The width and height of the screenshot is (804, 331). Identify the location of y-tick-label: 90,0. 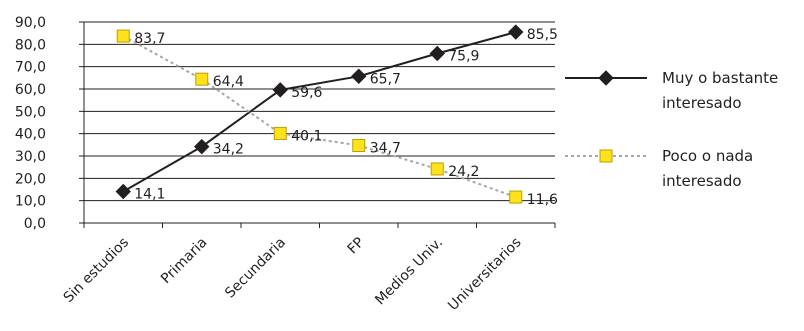
(30, 23).